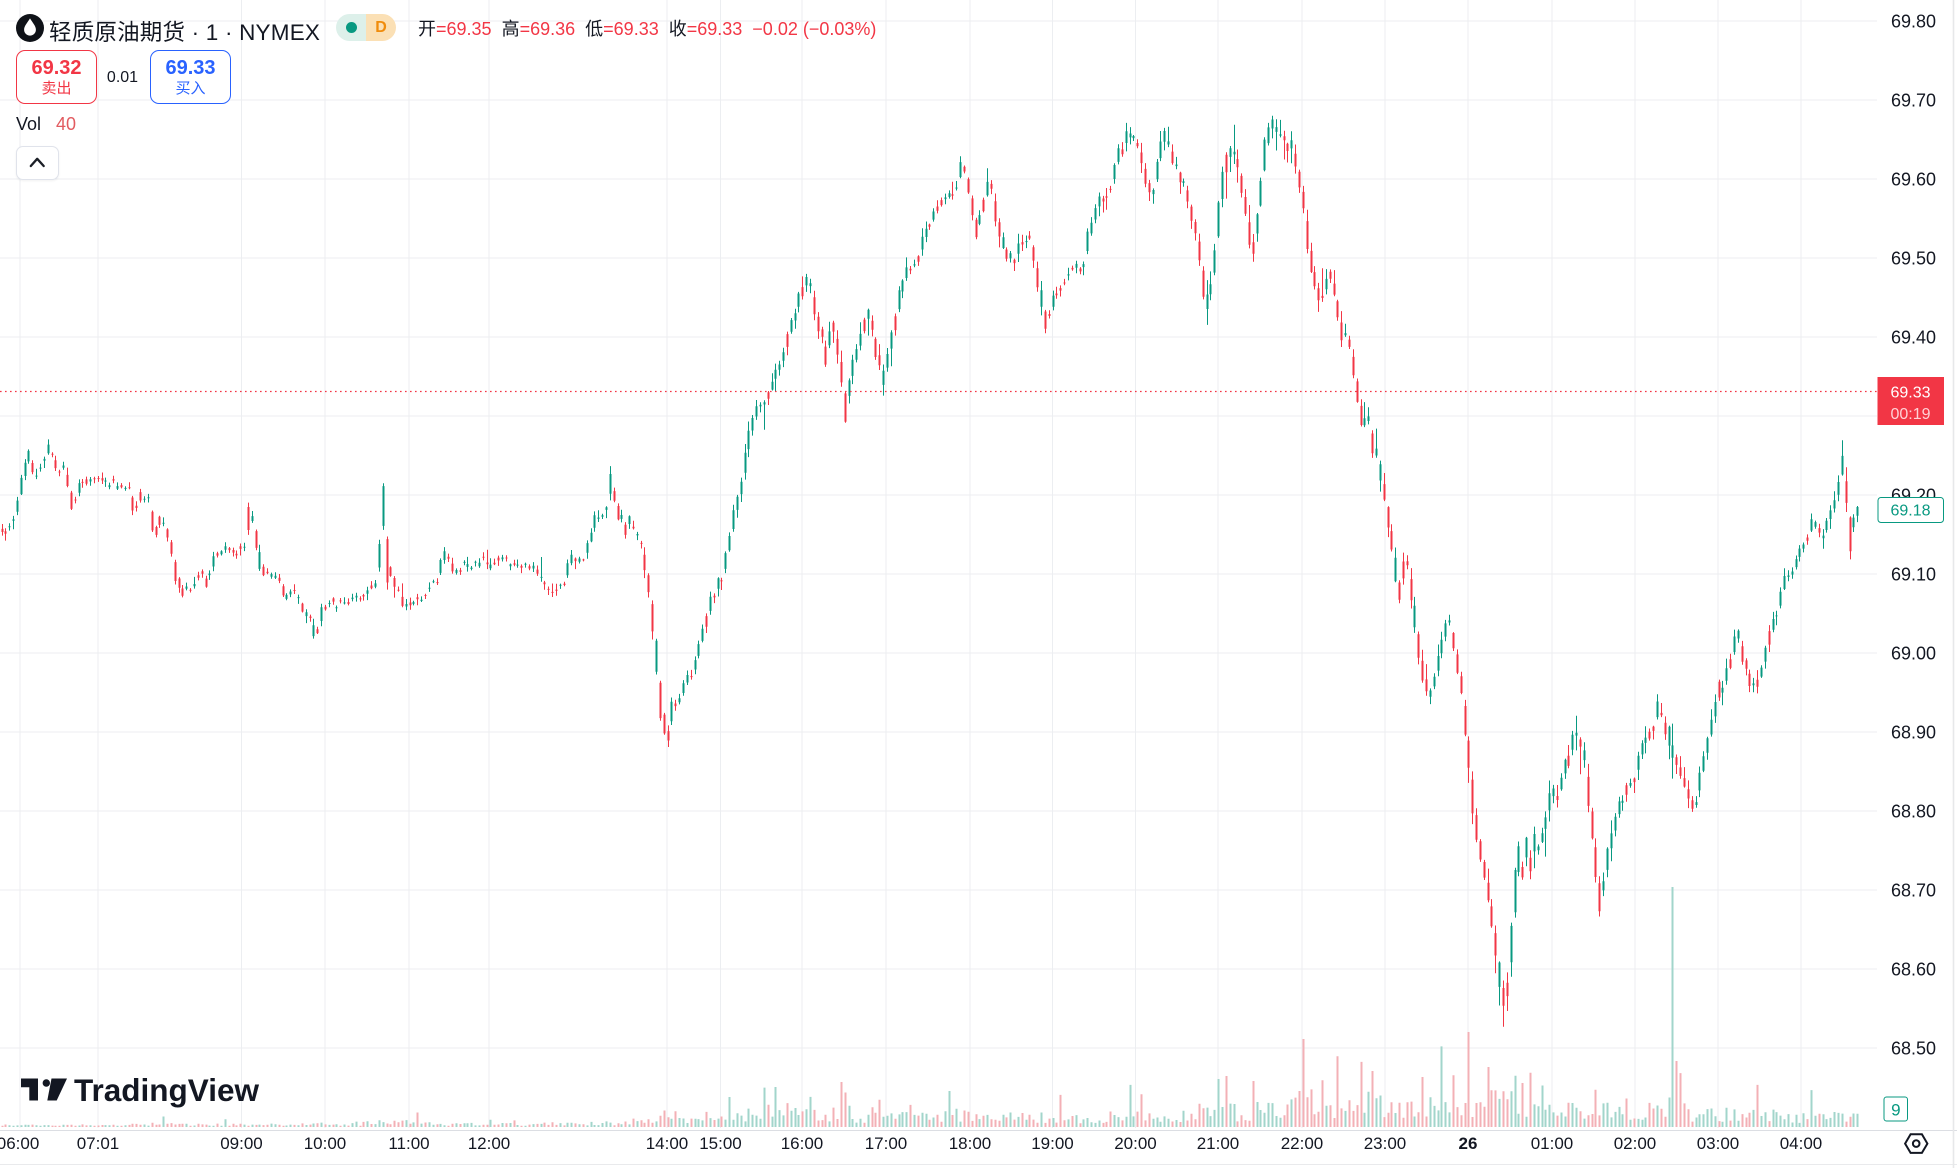 The image size is (1957, 1168). I want to click on svg-text: 69.50, so click(1913, 258).